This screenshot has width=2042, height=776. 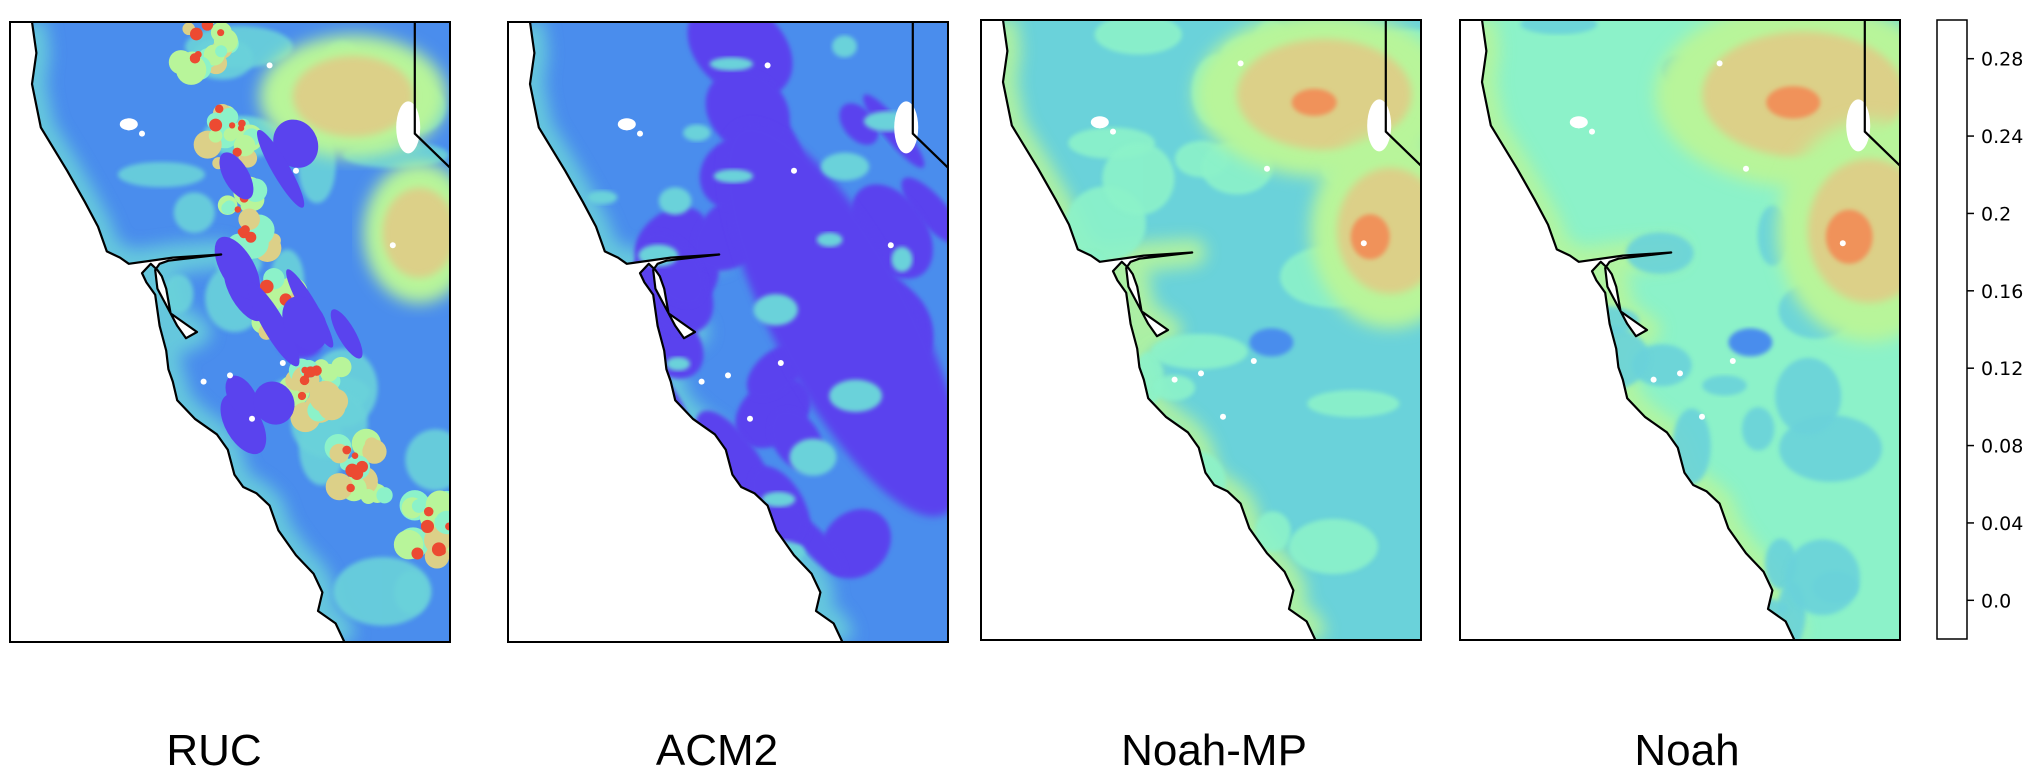 What do you see at coordinates (2002, 292) in the screenshot?
I see `colorbar-tick-label: 0.16` at bounding box center [2002, 292].